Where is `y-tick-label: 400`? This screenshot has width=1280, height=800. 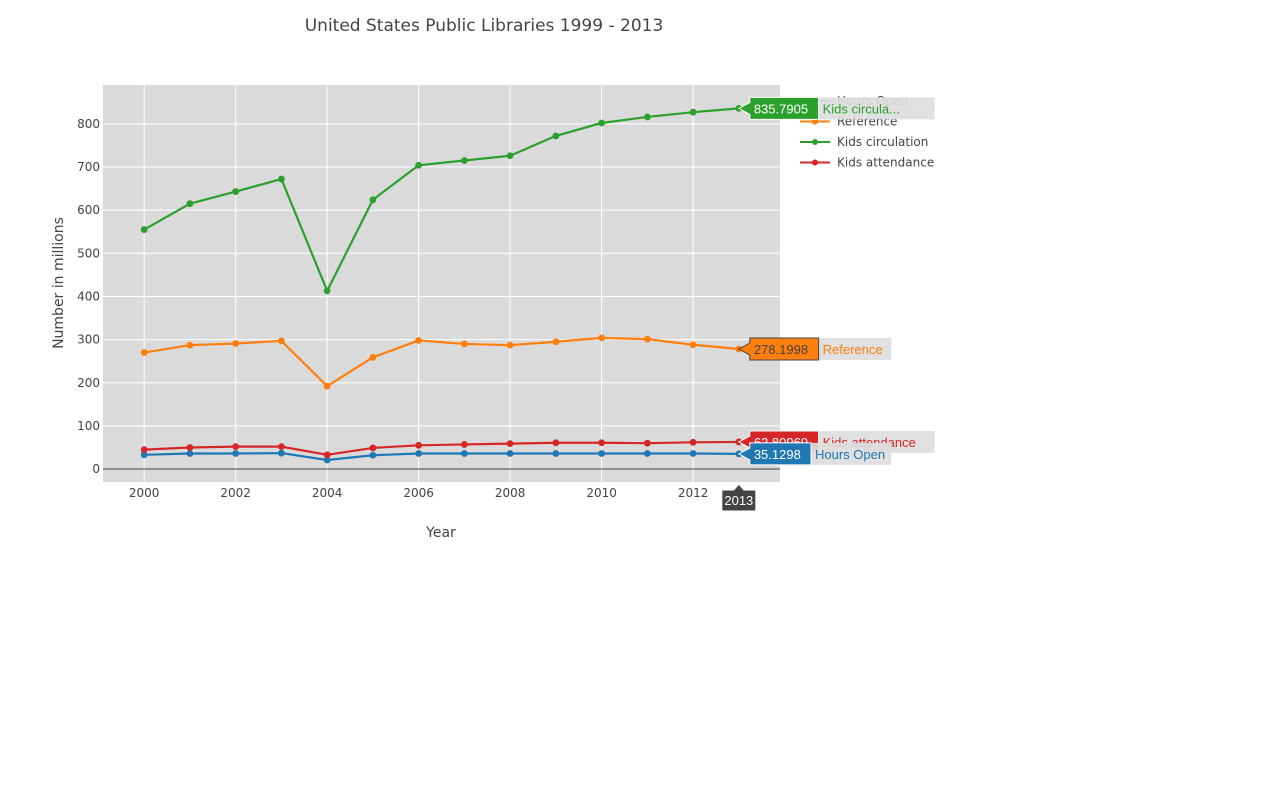 y-tick-label: 400 is located at coordinates (88, 296).